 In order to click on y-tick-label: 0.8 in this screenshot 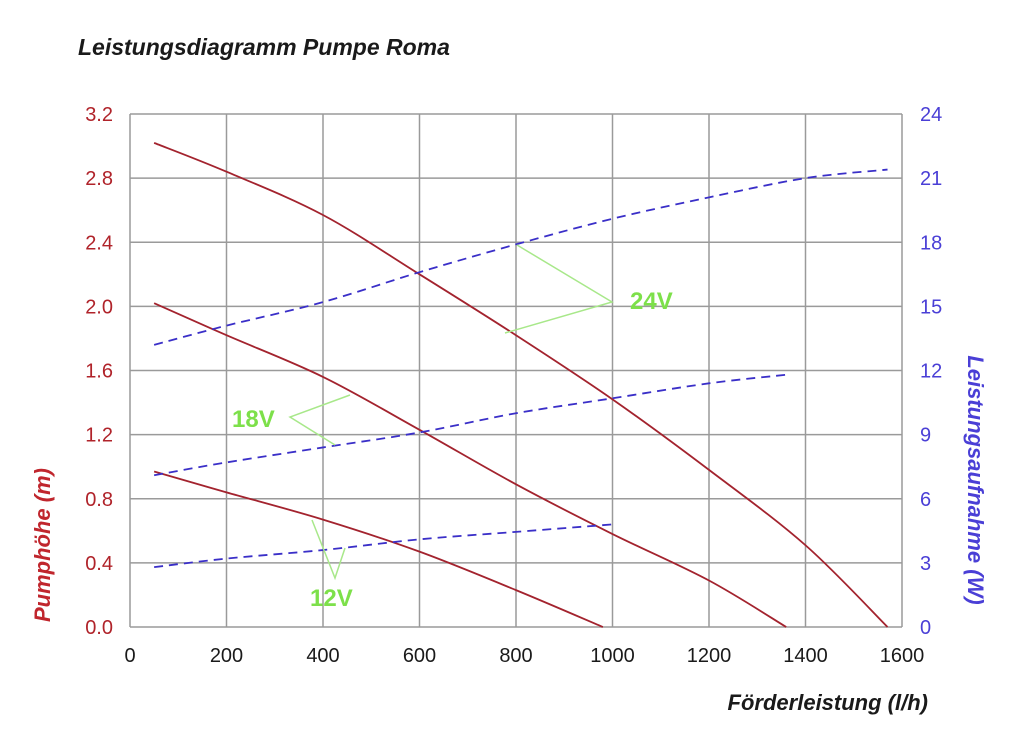, I will do `click(99, 500)`.